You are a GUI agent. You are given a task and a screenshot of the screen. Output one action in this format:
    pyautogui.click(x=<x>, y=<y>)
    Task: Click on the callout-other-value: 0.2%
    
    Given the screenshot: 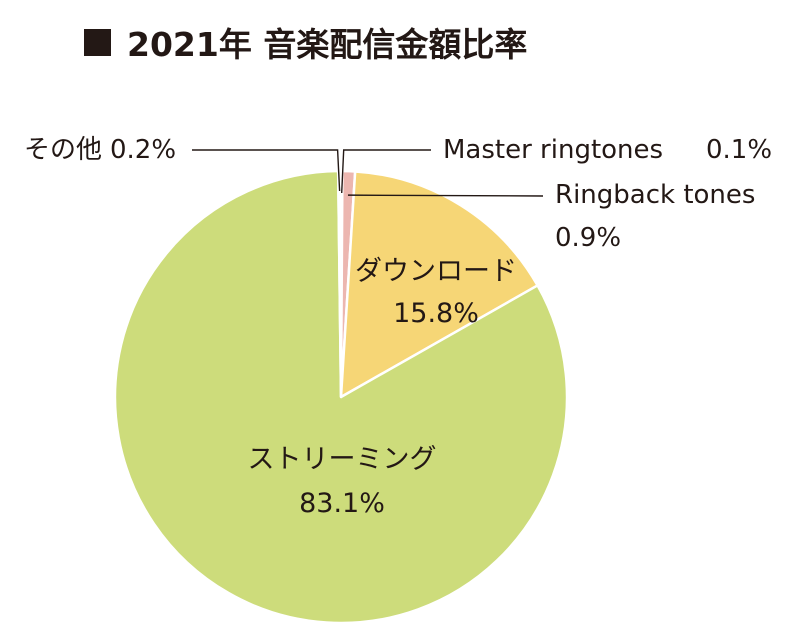 What is the action you would take?
    pyautogui.click(x=143, y=150)
    